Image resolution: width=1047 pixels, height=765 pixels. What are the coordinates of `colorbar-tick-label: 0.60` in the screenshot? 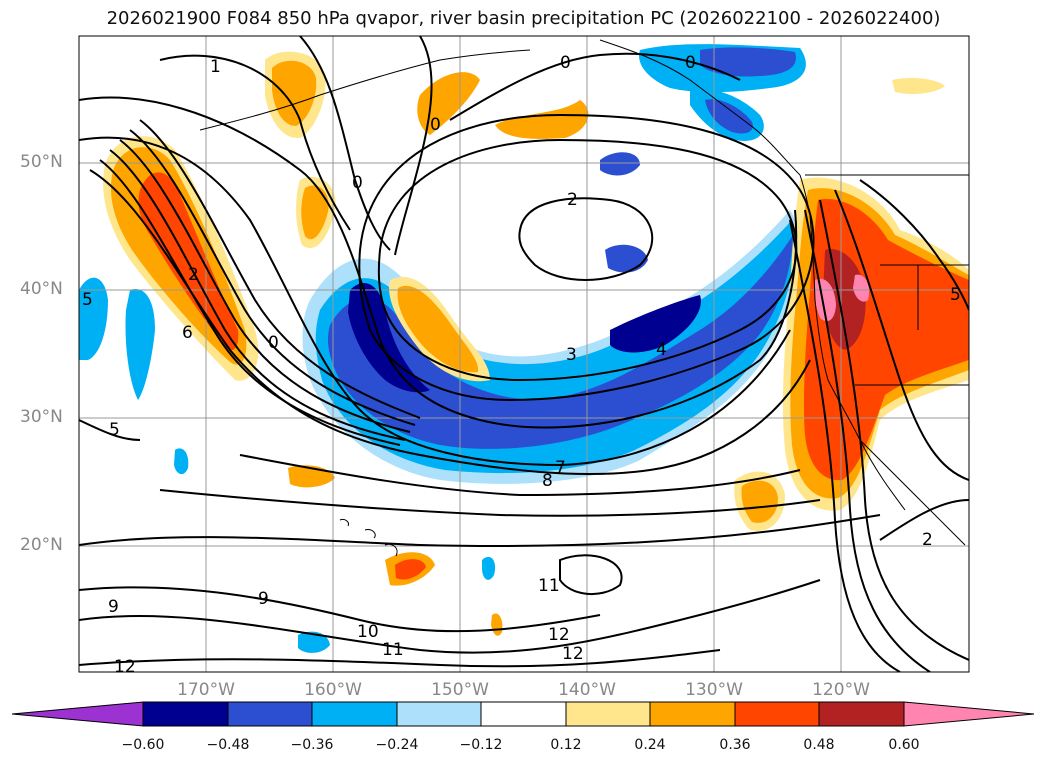 It's located at (904, 745).